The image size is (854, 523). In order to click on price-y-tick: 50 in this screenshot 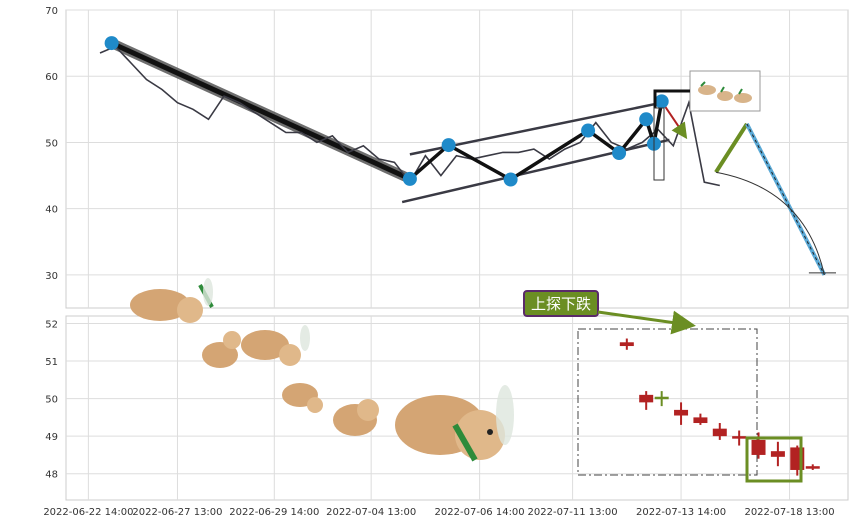, I will do `click(51, 143)`.